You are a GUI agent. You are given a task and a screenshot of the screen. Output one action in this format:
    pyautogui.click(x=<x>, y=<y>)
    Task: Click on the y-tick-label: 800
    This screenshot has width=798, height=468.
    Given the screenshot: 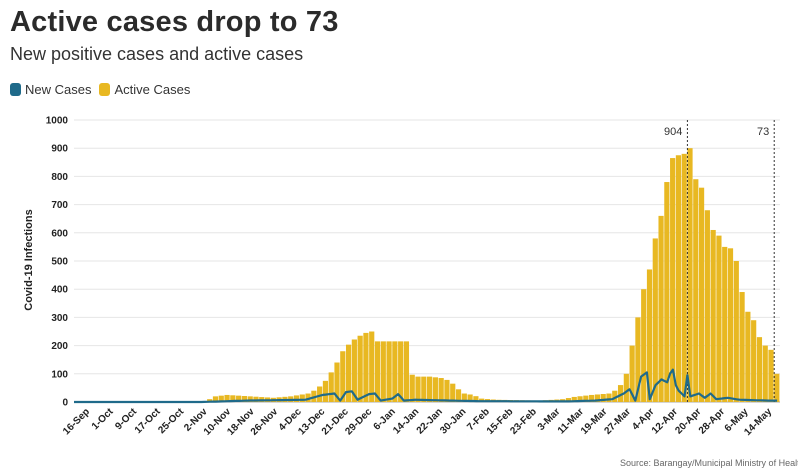 What is the action you would take?
    pyautogui.click(x=59, y=177)
    